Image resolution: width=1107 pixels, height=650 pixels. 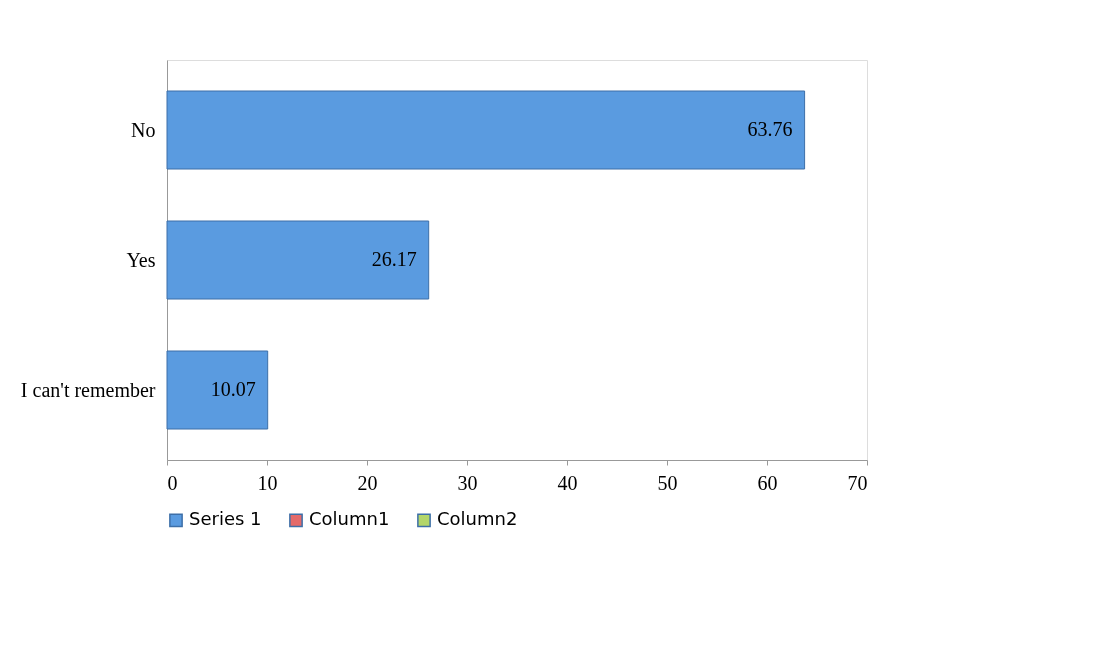 What do you see at coordinates (394, 259) in the screenshot?
I see `data-label: 26.17` at bounding box center [394, 259].